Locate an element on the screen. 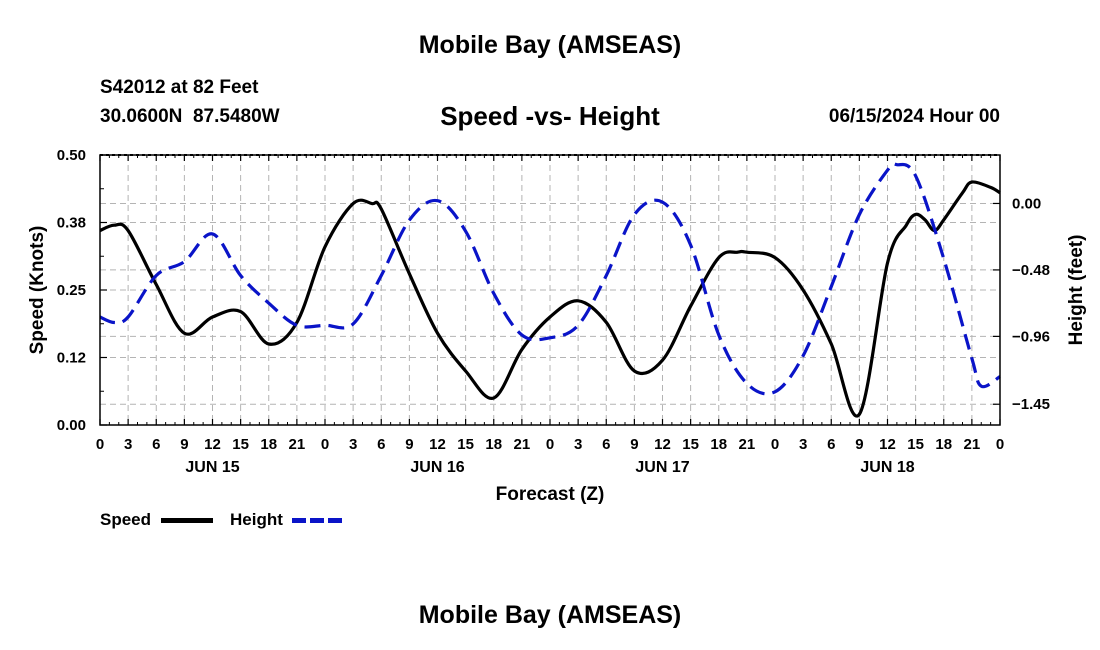 The image size is (1100, 650). station-coordinates: 30.0600N 87.5480W is located at coordinates (190, 116).